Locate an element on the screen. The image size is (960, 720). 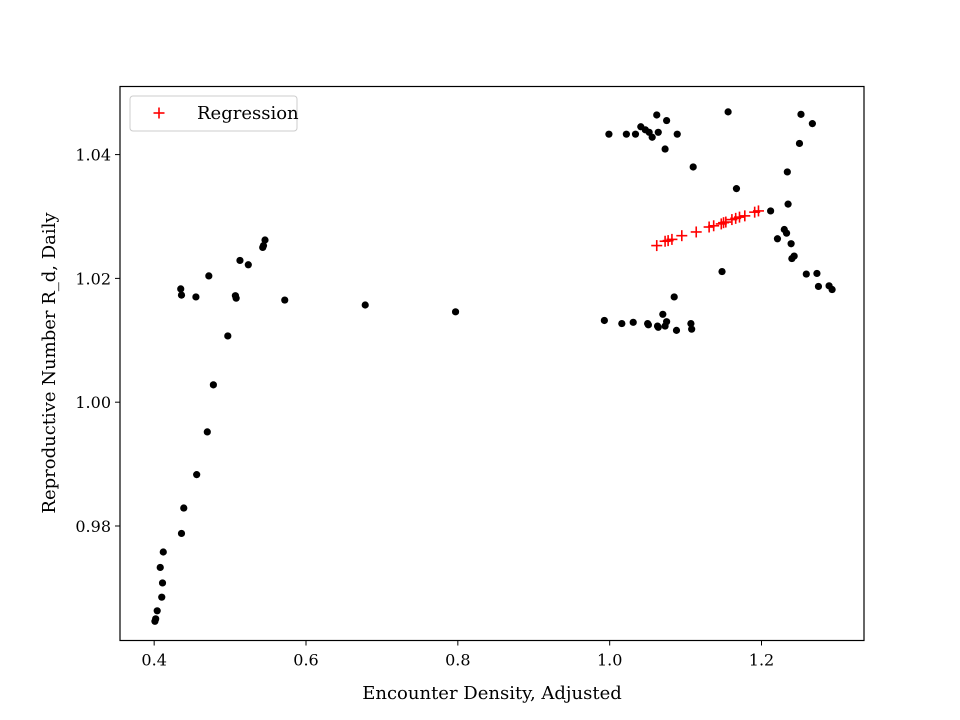
legend: Regression is located at coordinates (214, 113).